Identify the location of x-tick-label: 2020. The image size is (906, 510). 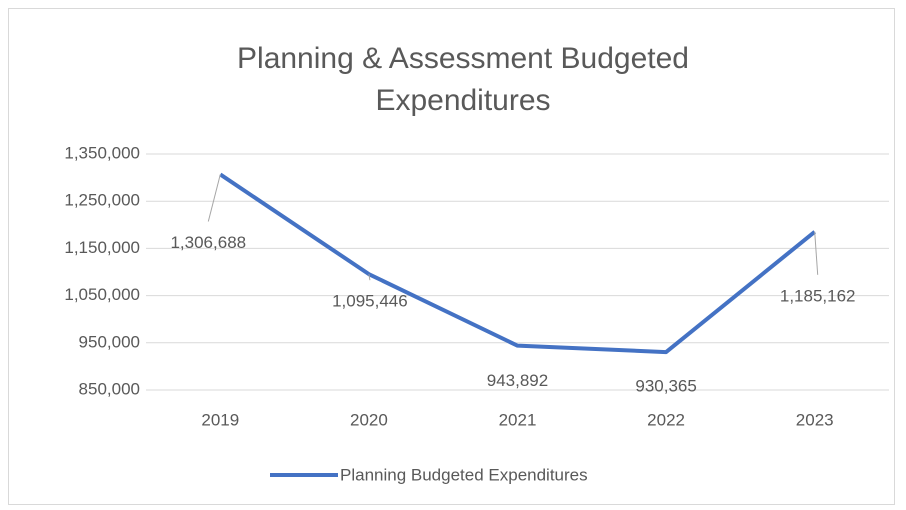
(369, 419).